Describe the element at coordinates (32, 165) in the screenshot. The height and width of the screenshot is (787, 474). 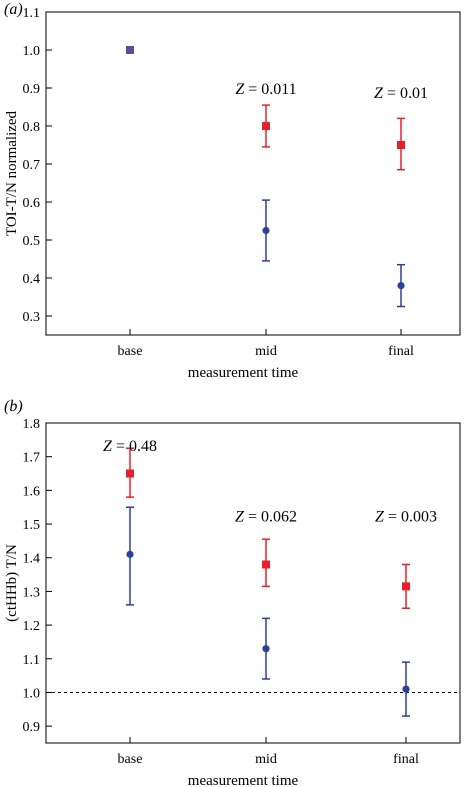
I see `y-tick-label: 0.7` at that location.